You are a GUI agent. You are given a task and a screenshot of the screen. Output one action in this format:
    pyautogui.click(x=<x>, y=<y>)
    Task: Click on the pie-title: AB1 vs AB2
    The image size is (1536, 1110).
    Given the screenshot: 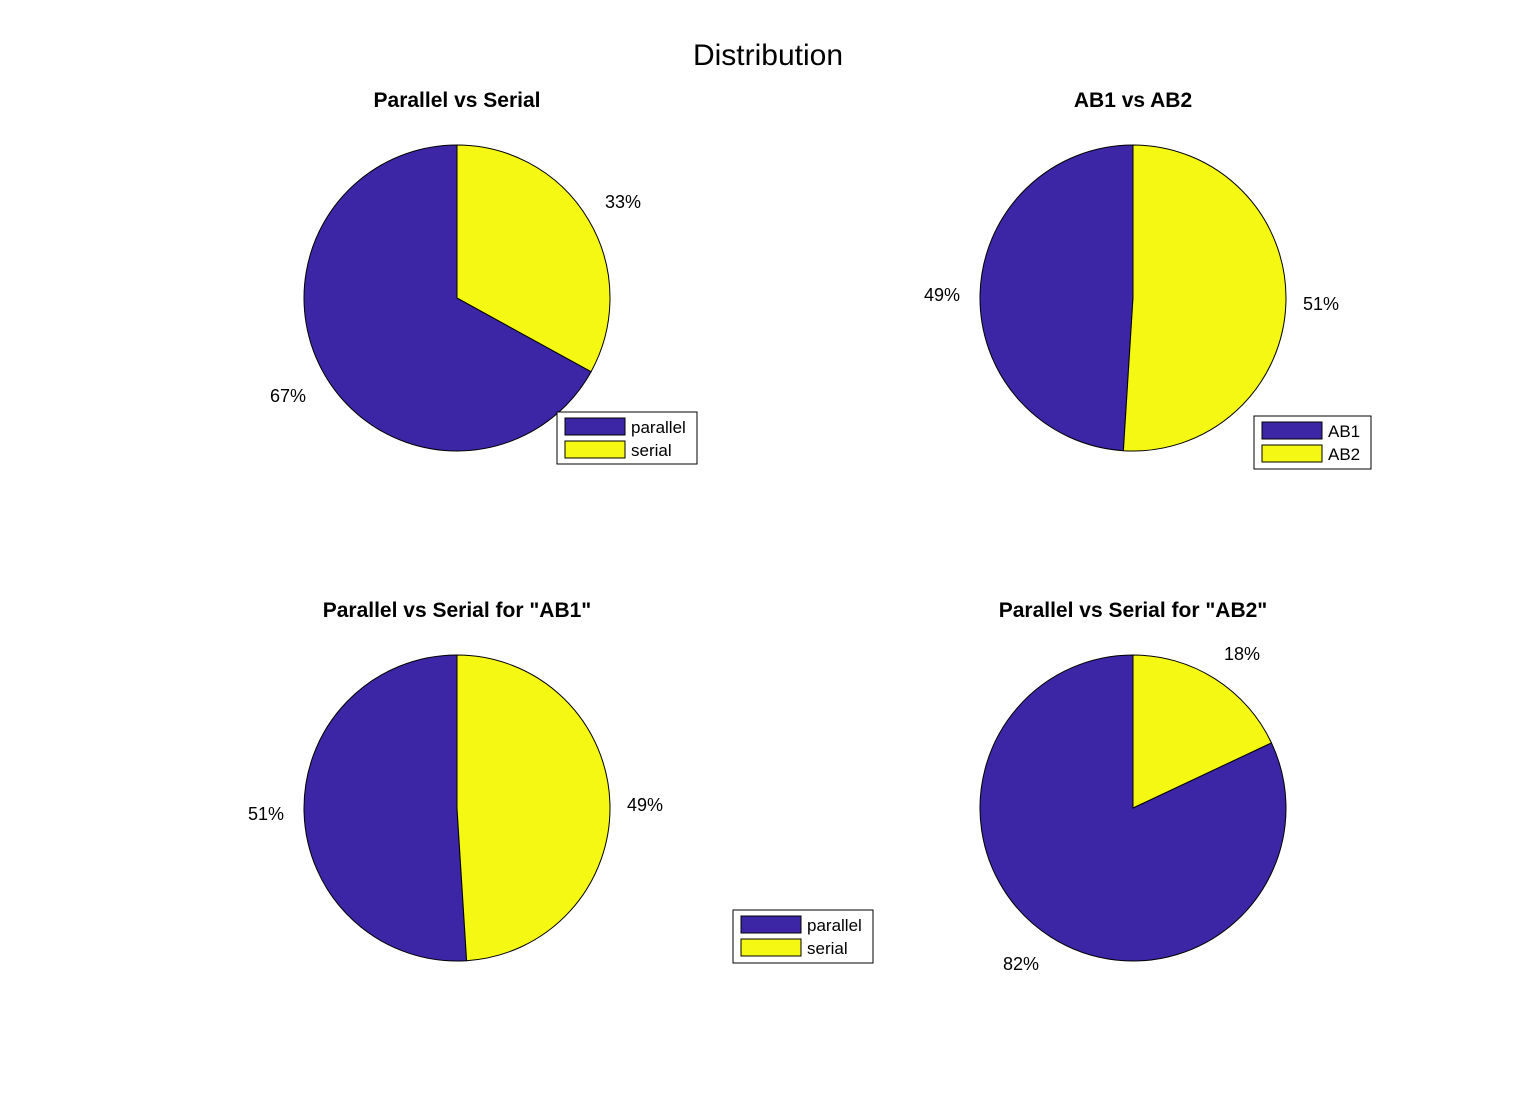 What is the action you would take?
    pyautogui.click(x=1133, y=100)
    